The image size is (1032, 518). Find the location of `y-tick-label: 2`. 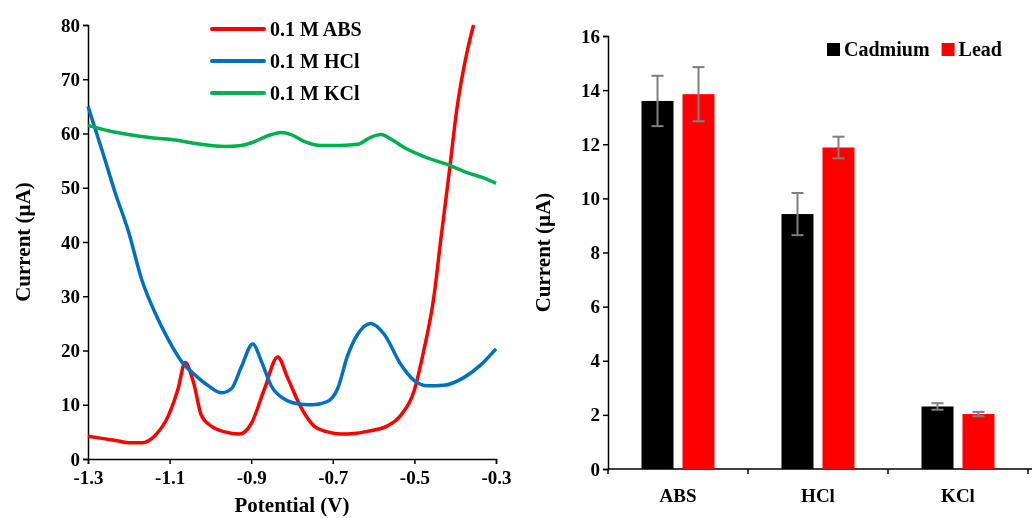

y-tick-label: 2 is located at coordinates (595, 415).